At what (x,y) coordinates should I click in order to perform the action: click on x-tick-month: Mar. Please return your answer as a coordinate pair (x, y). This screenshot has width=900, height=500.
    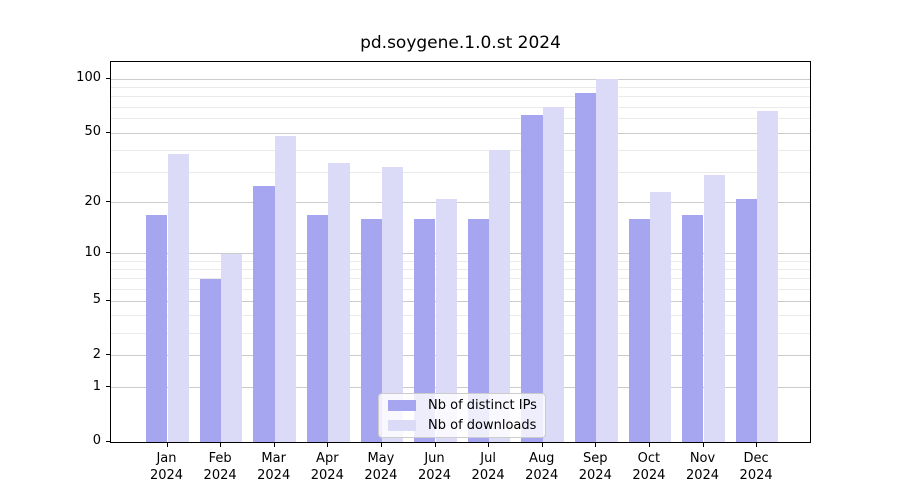
    Looking at the image, I should click on (273, 458).